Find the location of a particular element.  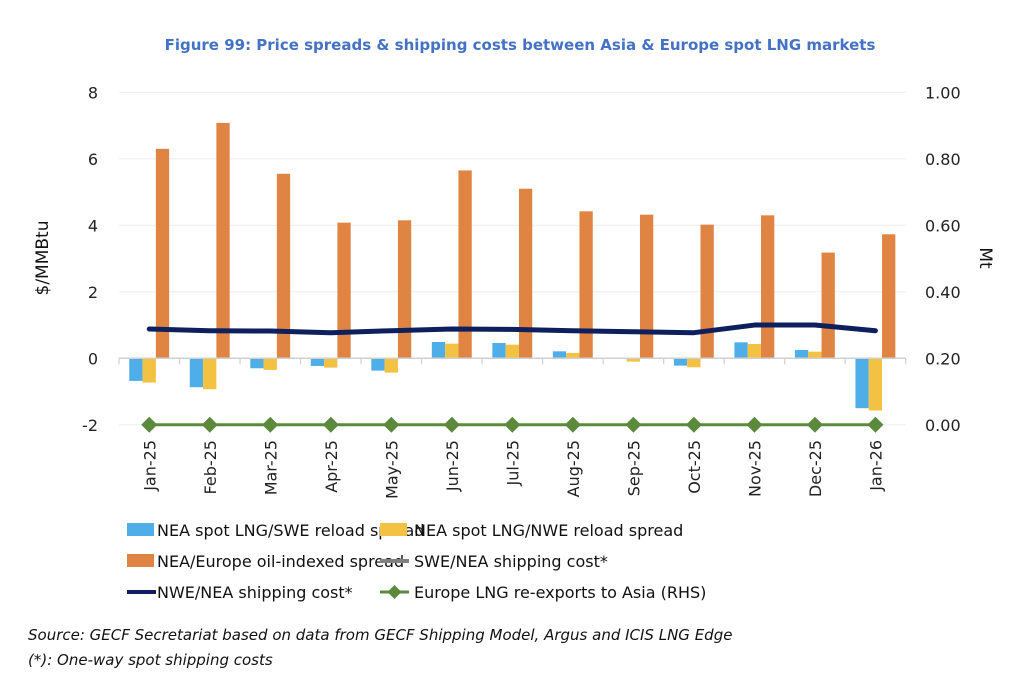

x-tick-label: Mar-25 is located at coordinates (270, 467).